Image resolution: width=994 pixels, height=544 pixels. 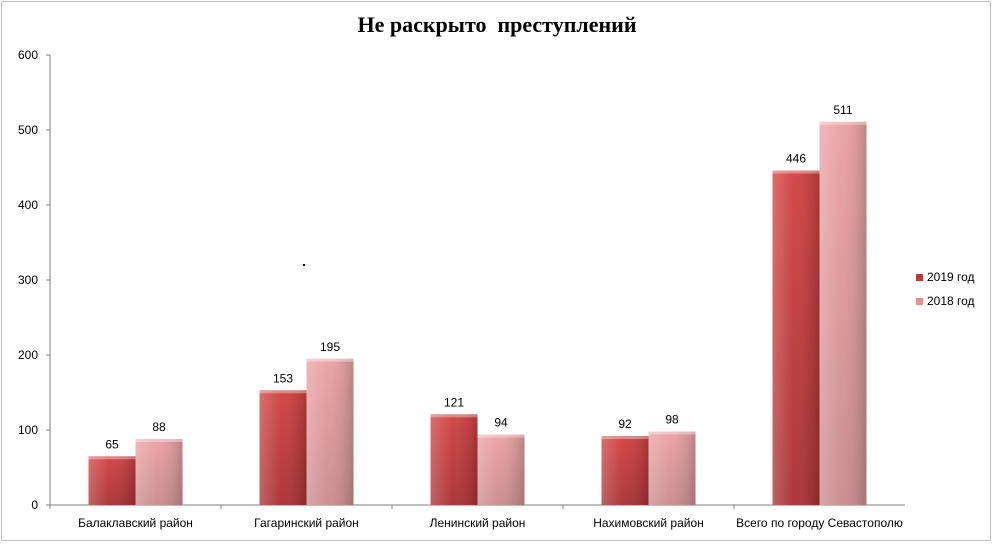 What do you see at coordinates (945, 289) in the screenshot?
I see `legend: 2019 год 2018 год` at bounding box center [945, 289].